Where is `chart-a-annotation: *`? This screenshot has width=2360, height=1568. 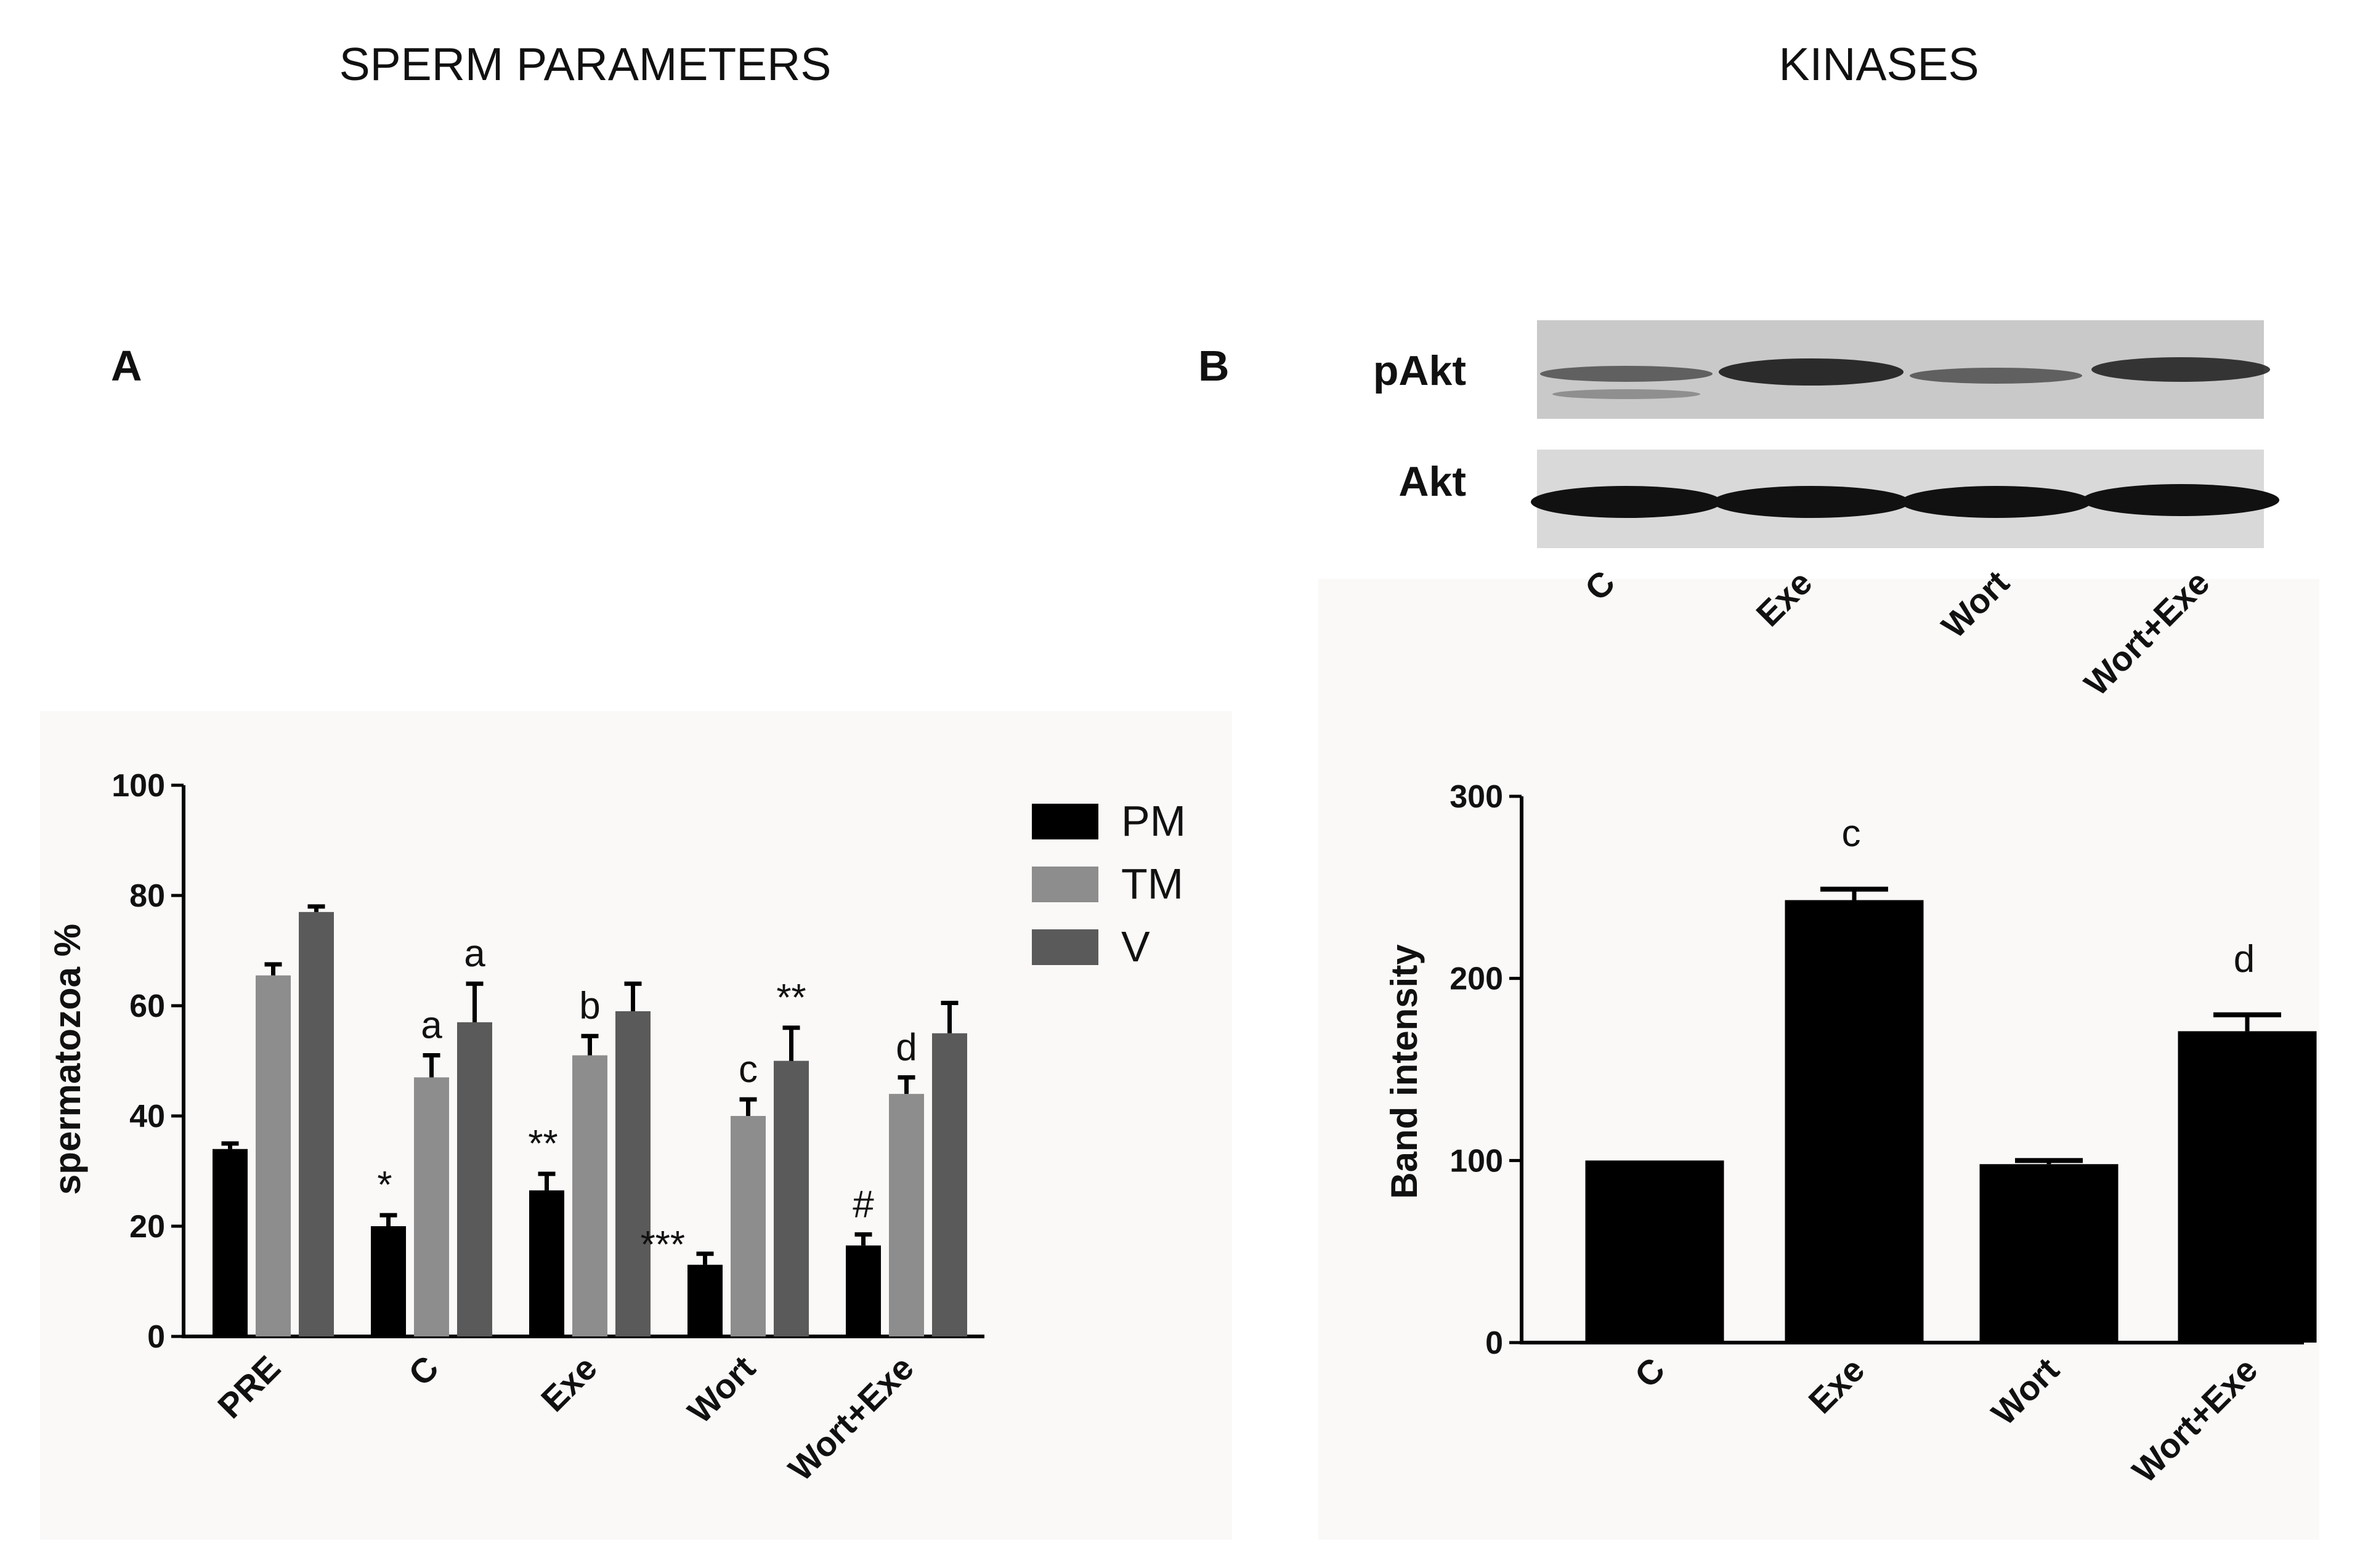
chart-a-annotation: * is located at coordinates (384, 1185).